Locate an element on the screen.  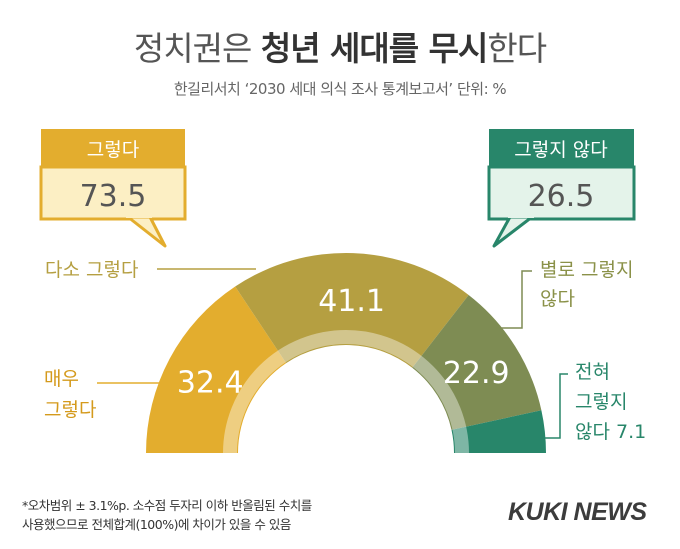
label-not-at-all-line3: 않다 7.1 is located at coordinates (610, 432).